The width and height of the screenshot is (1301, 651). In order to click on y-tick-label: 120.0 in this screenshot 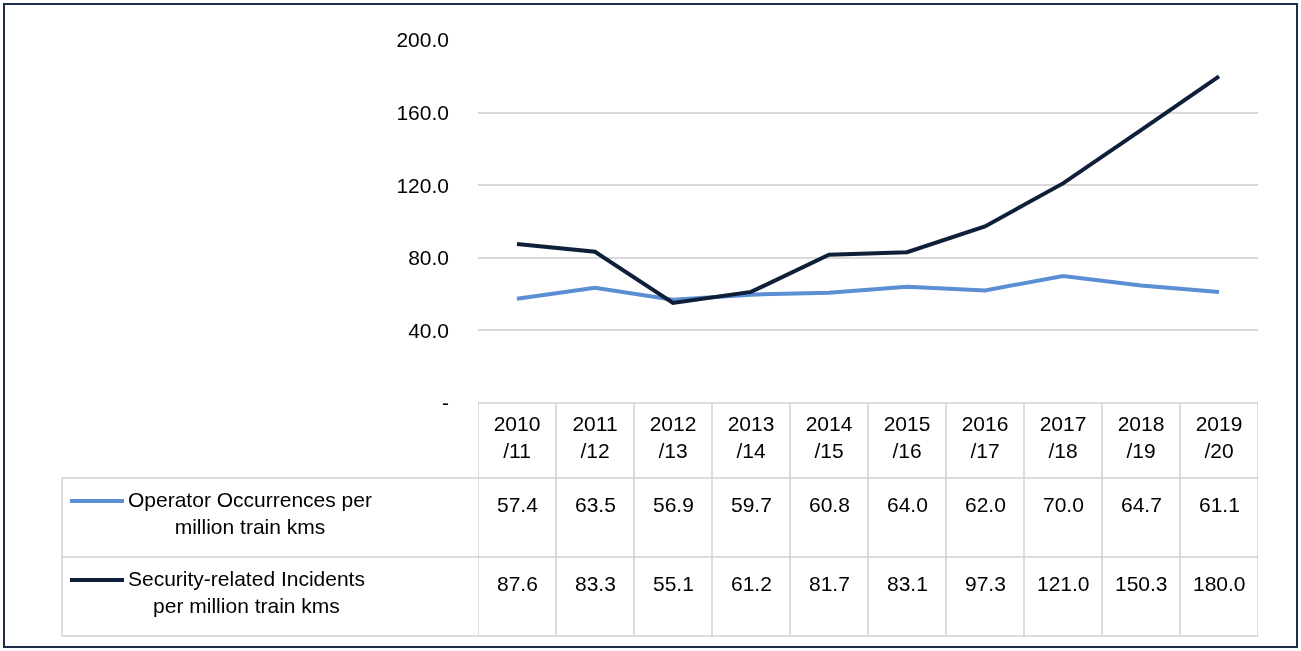, I will do `click(422, 185)`.